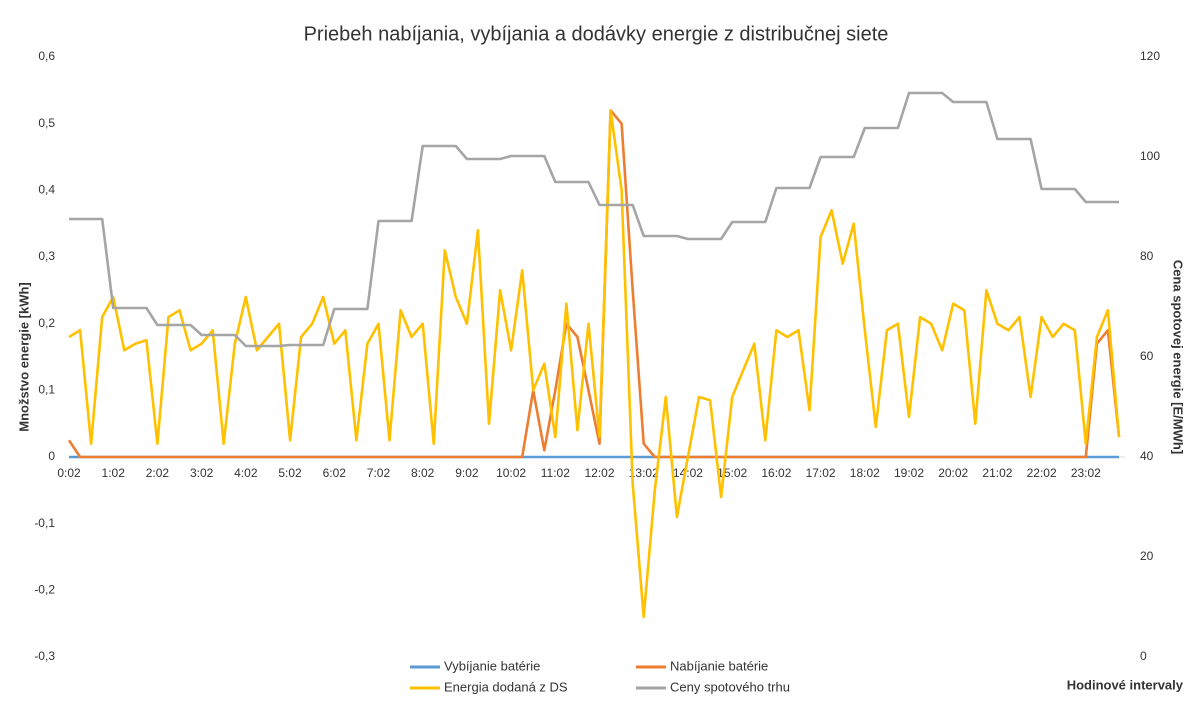 This screenshot has height=706, width=1192. Describe the element at coordinates (1042, 473) in the screenshot. I see `x-tick-label: 22:02` at that location.